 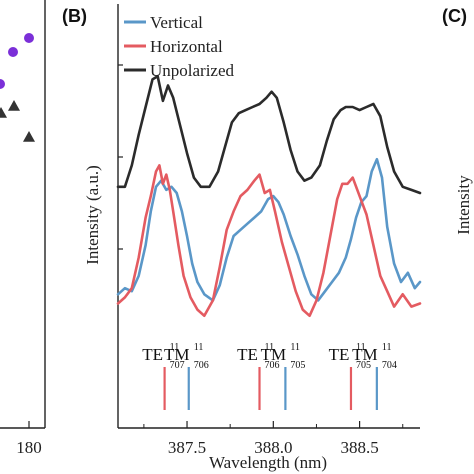 I want to click on mode-label: TE 11 707, so click(x=163, y=356).